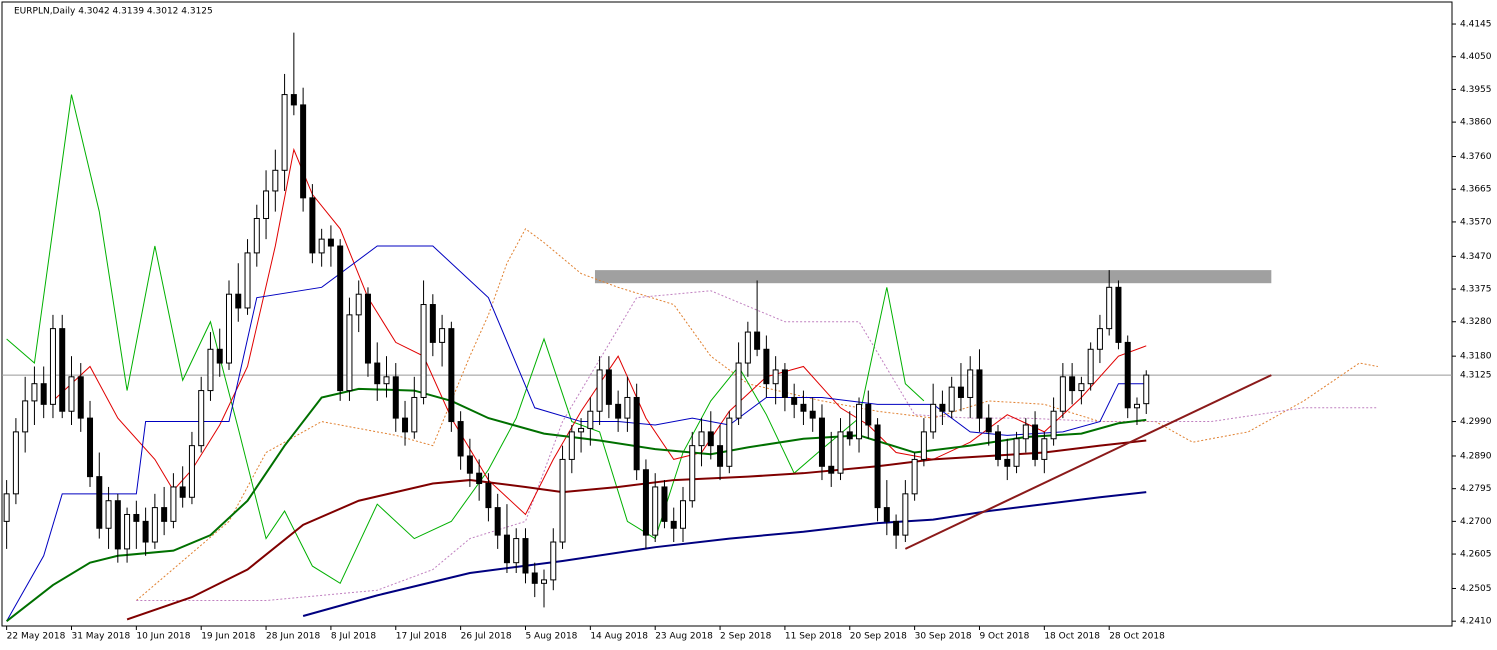  Describe the element at coordinates (293, 637) in the screenshot. I see `x-tick-label: 28 Jun 2018` at that location.